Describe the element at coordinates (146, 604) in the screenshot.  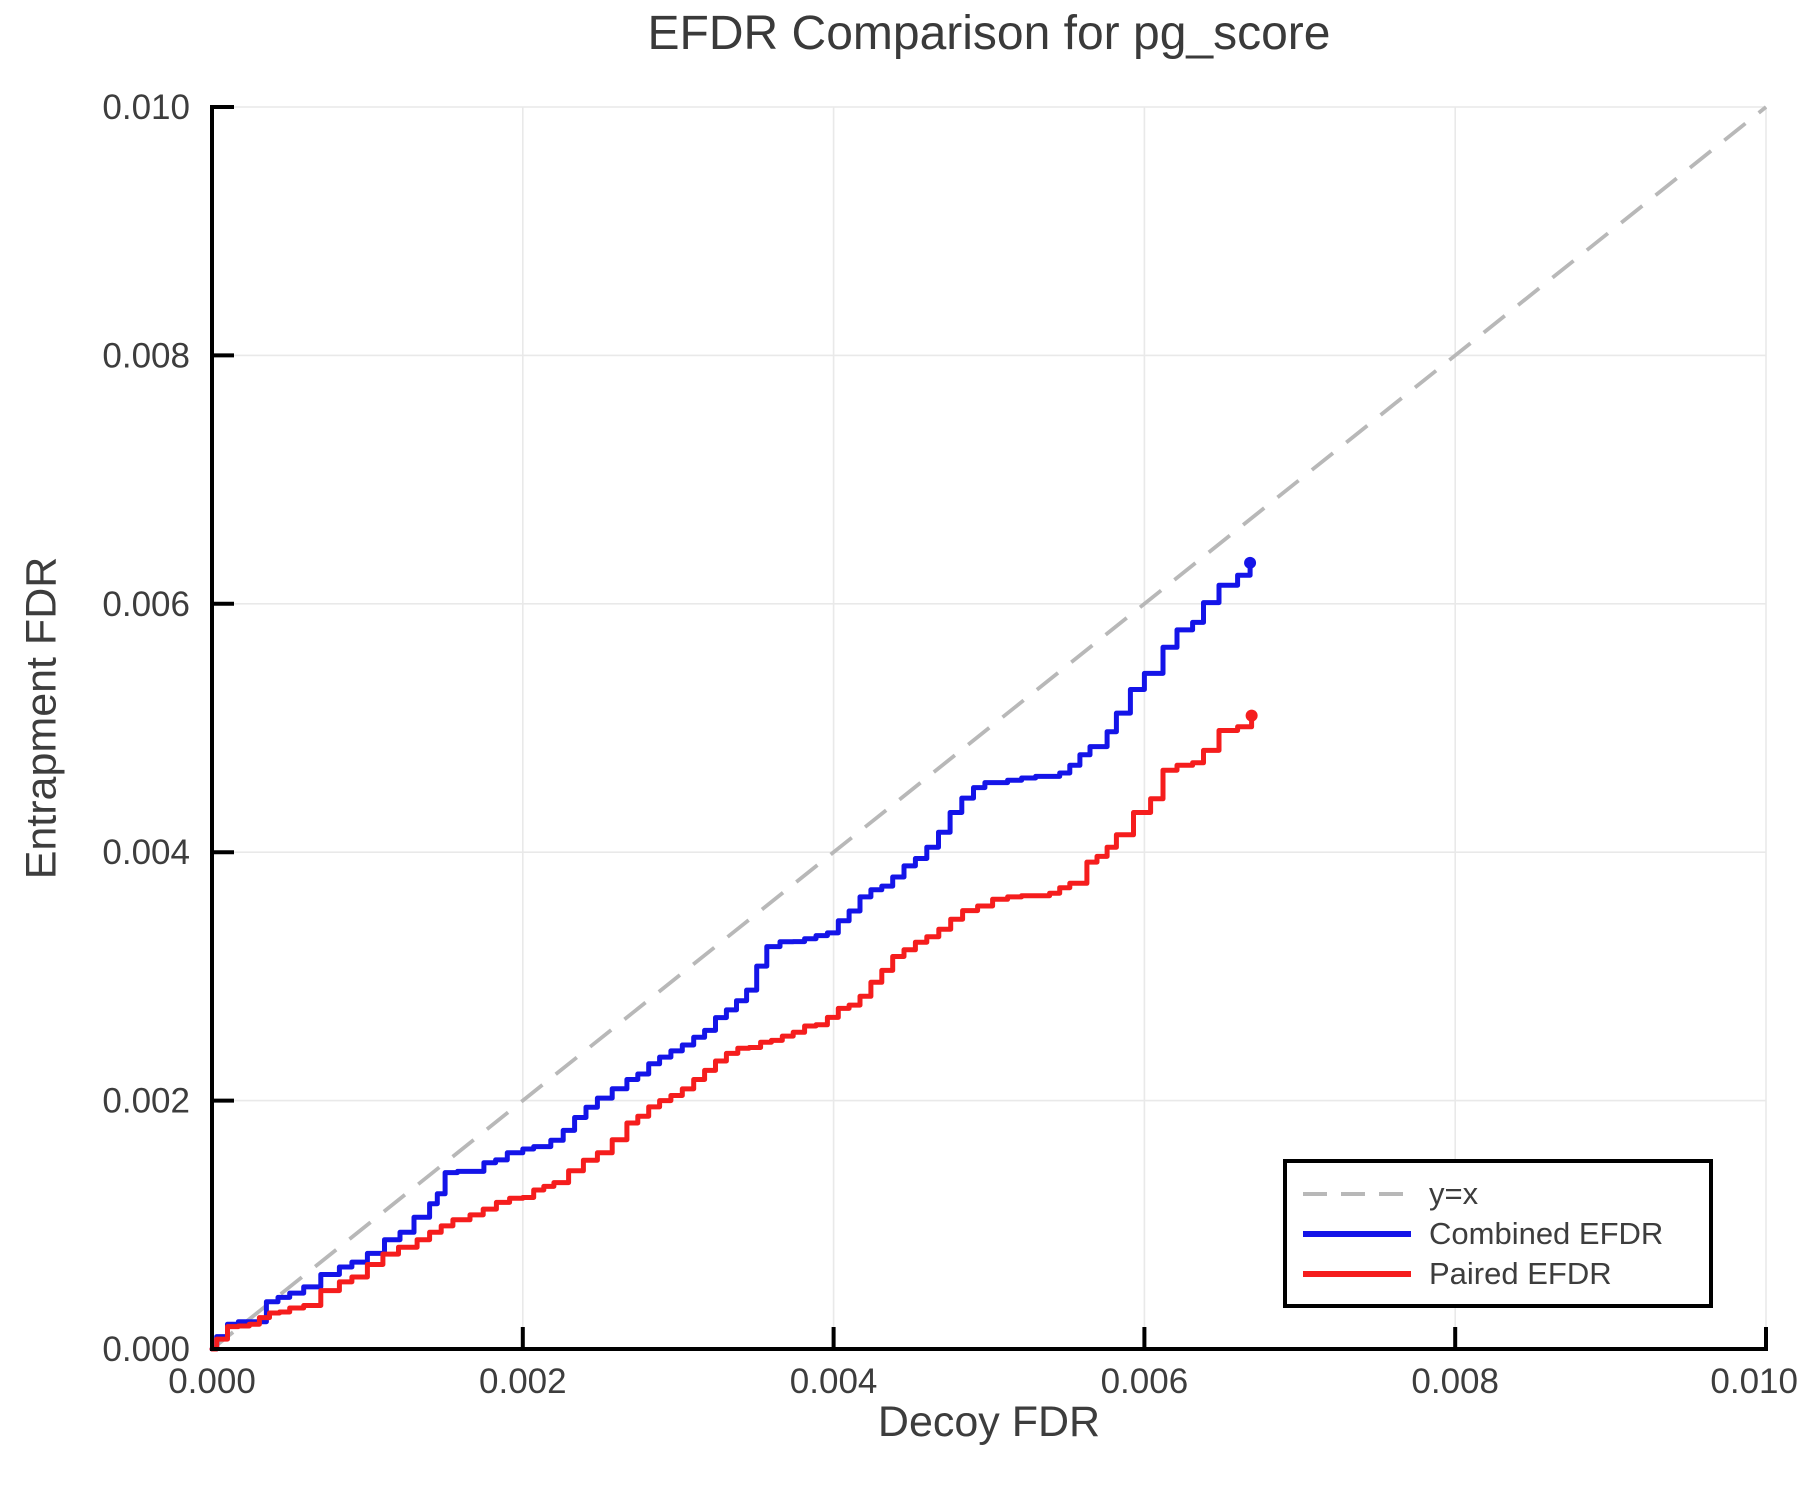
I see `y-tick-label: 0.006` at that location.